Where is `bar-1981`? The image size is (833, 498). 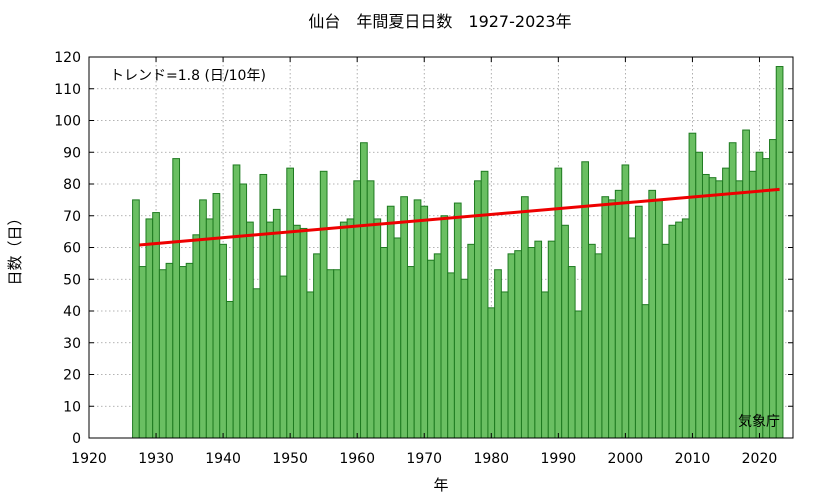
bar-1981 is located at coordinates (498, 354).